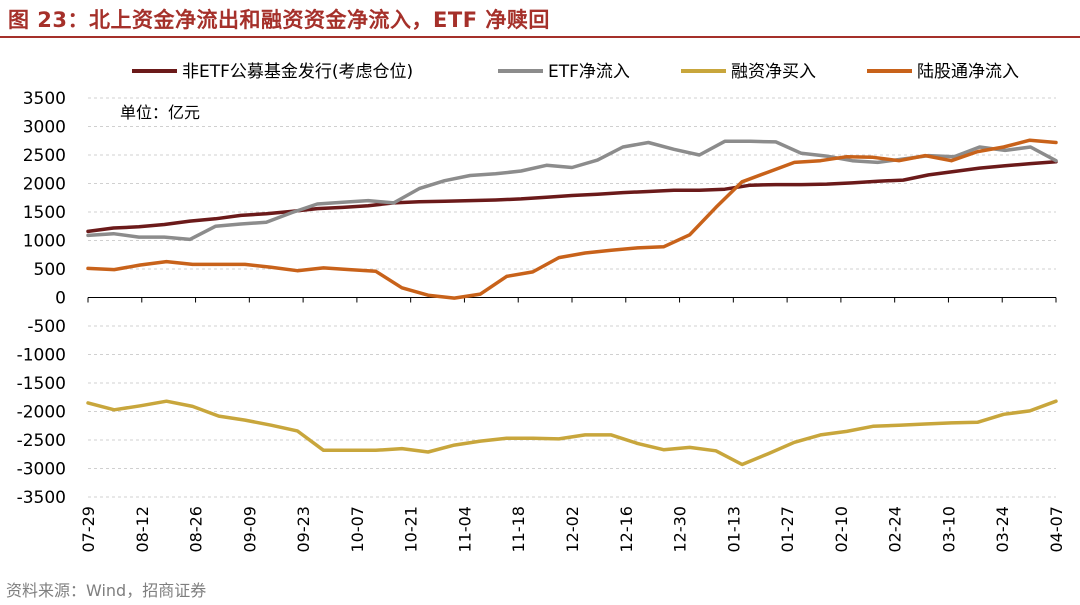 The width and height of the screenshot is (1080, 605). What do you see at coordinates (44, 213) in the screenshot?
I see `y-tick-label: 1500` at bounding box center [44, 213].